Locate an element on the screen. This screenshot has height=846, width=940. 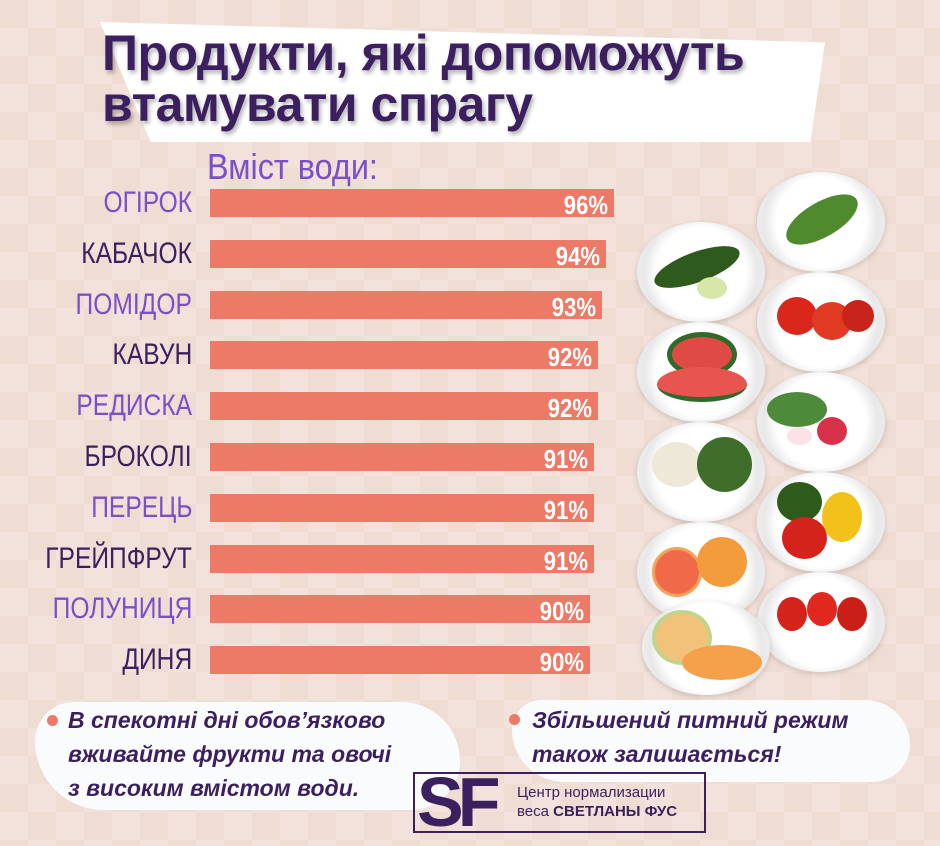
grapefruit-plate-icon is located at coordinates (701, 572).